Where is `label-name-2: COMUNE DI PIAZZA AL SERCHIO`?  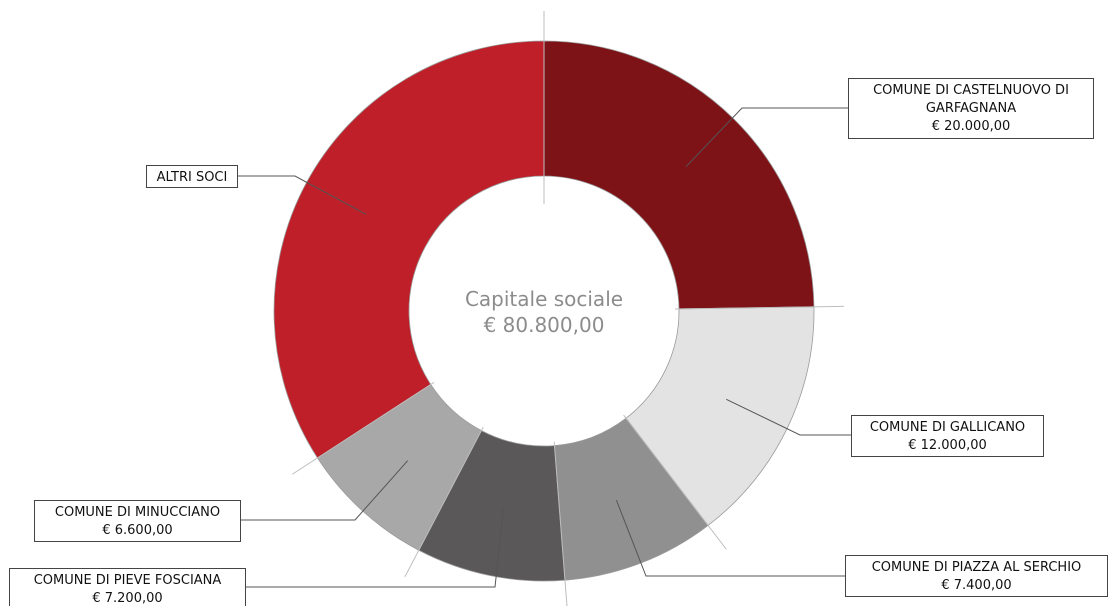 label-name-2: COMUNE DI PIAZZA AL SERCHIO is located at coordinates (977, 567).